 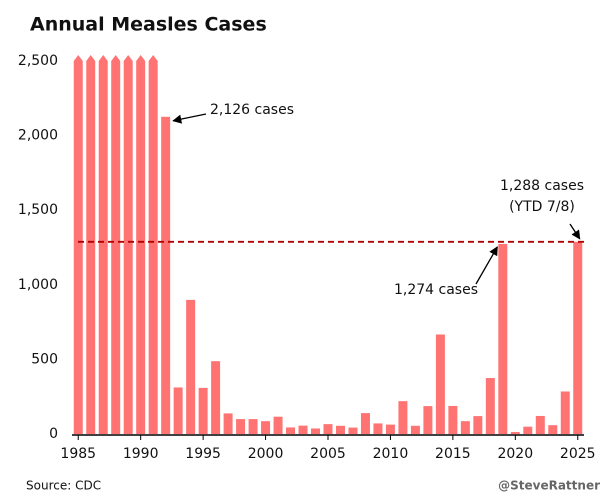 I want to click on x-tick-label: 1990, so click(x=141, y=454).